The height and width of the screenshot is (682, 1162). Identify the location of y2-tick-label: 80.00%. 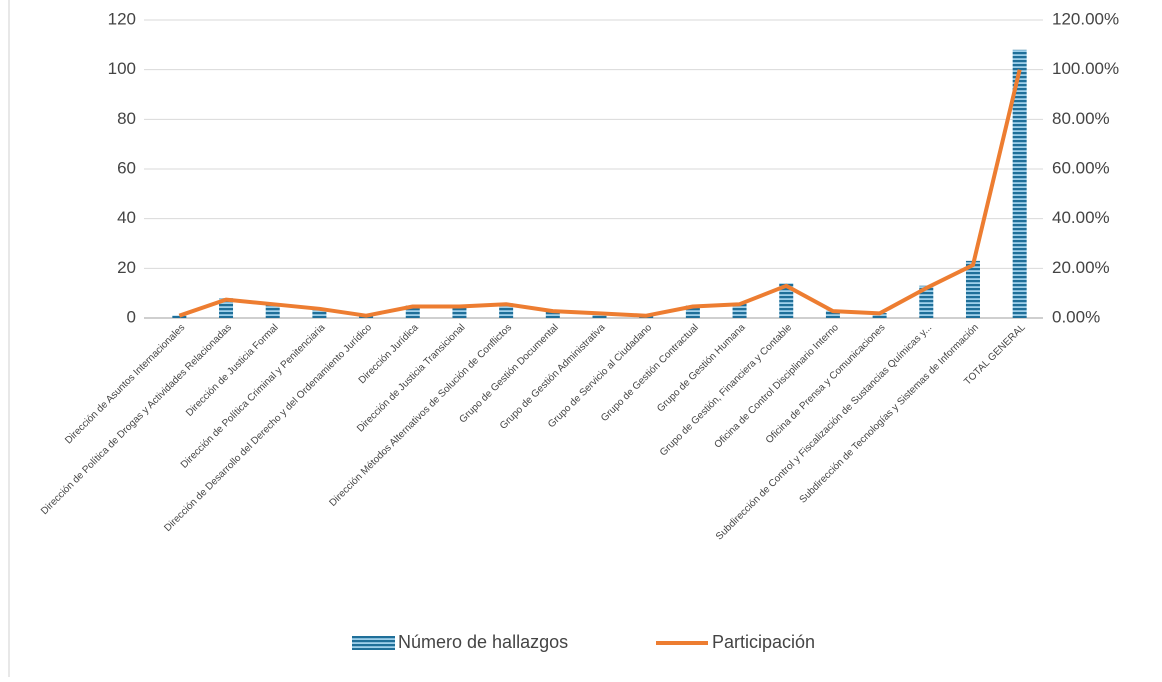
(1081, 118).